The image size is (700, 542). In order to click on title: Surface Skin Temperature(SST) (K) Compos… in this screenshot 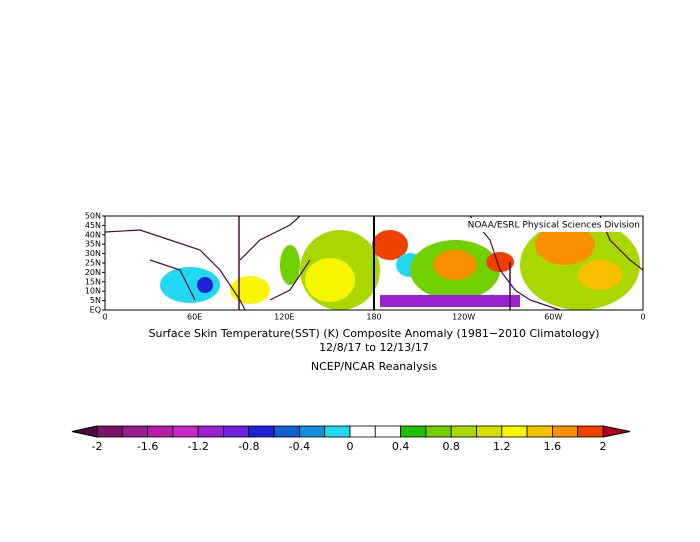, I will do `click(374, 333)`.